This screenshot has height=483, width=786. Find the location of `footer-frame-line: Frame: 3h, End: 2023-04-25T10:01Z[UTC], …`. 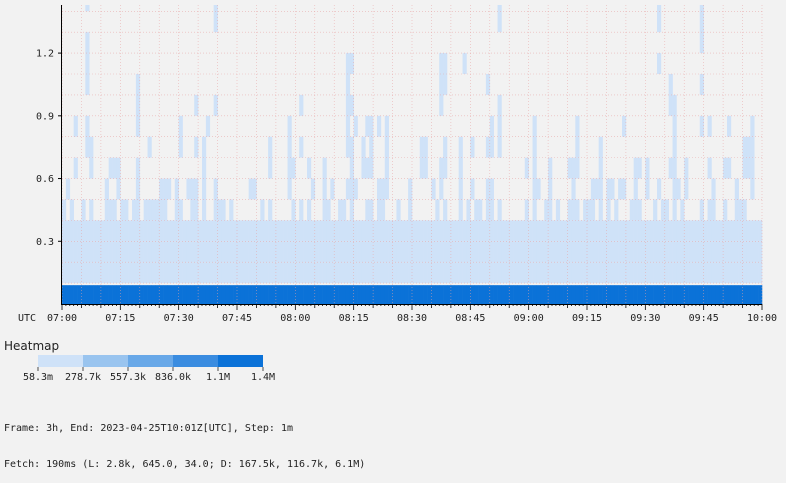

footer-frame-line: Frame: 3h, End: 2023-04-25T10:01Z[UTC], … is located at coordinates (148, 428).